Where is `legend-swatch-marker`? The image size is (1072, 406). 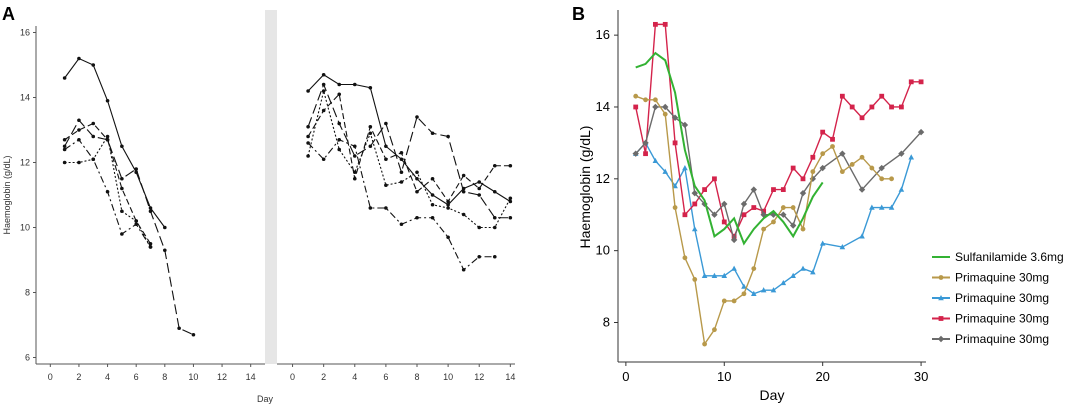 legend-swatch-marker is located at coordinates (941, 298).